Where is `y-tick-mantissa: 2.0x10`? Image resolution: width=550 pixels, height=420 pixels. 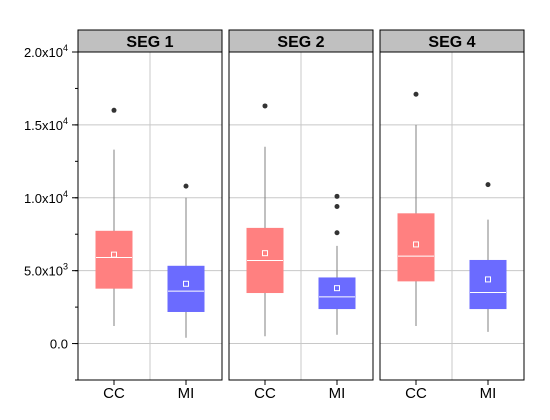 y-tick-mantissa: 2.0x10 is located at coordinates (43, 52).